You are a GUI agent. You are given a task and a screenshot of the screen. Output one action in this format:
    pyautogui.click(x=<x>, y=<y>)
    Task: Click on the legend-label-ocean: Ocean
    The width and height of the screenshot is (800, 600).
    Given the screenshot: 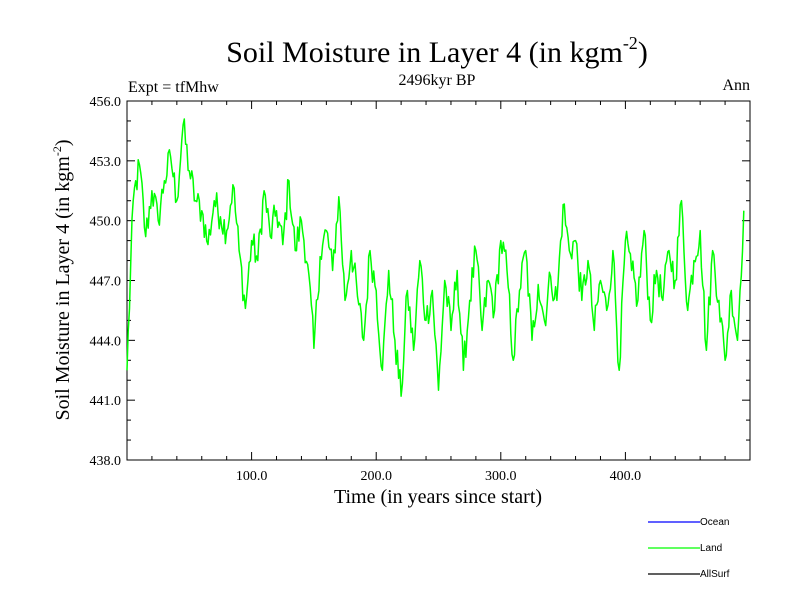 What is the action you would take?
    pyautogui.click(x=714, y=522)
    